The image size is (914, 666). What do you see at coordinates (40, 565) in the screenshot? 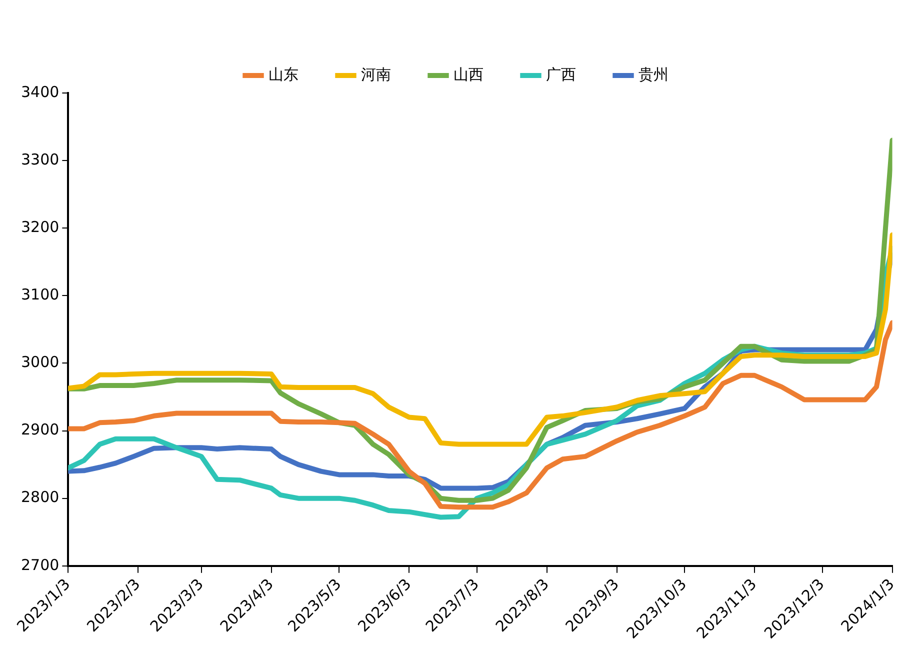
I see `y-tick-label: 2700` at bounding box center [40, 565].